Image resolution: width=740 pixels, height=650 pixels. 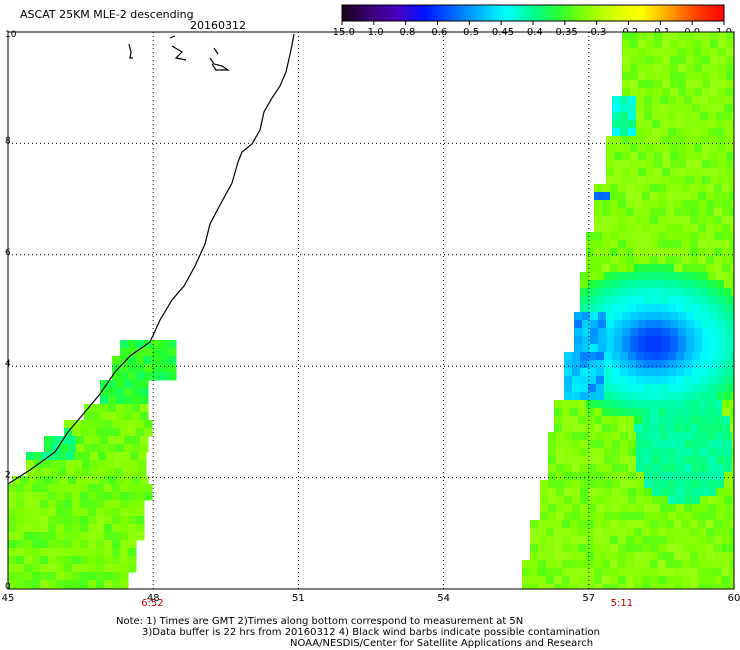 I want to click on colorbar, so click(x=533, y=13).